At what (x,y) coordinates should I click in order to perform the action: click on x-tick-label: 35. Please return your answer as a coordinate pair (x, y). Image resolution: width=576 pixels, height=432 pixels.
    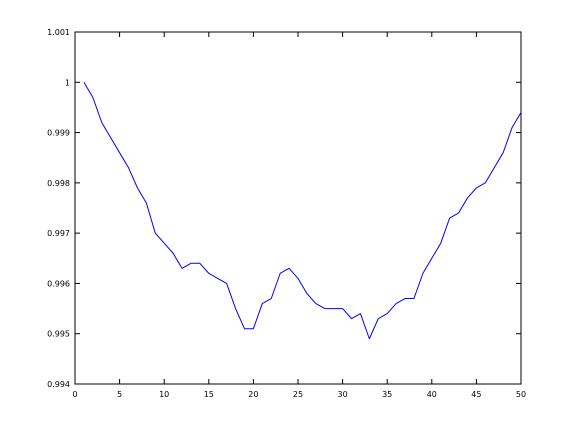
    Looking at the image, I should click on (387, 394).